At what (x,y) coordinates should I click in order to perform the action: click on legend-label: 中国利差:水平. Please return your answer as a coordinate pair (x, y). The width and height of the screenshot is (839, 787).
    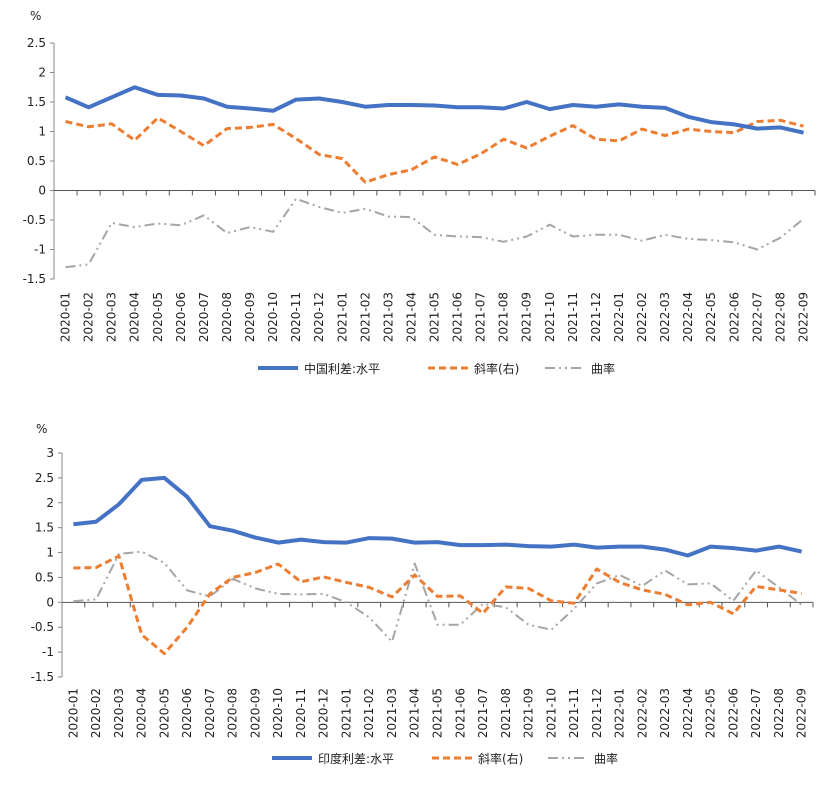
    Looking at the image, I should click on (342, 368).